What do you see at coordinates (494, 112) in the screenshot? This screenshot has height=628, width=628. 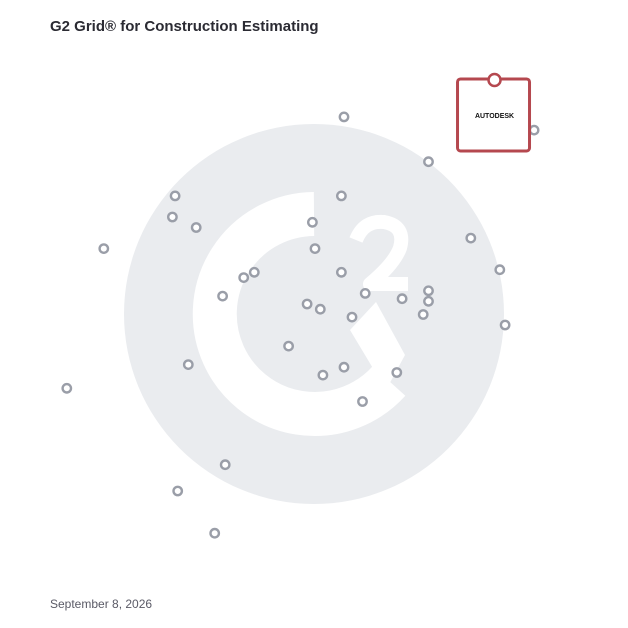 I see `autodesk-card: AUTODESK` at bounding box center [494, 112].